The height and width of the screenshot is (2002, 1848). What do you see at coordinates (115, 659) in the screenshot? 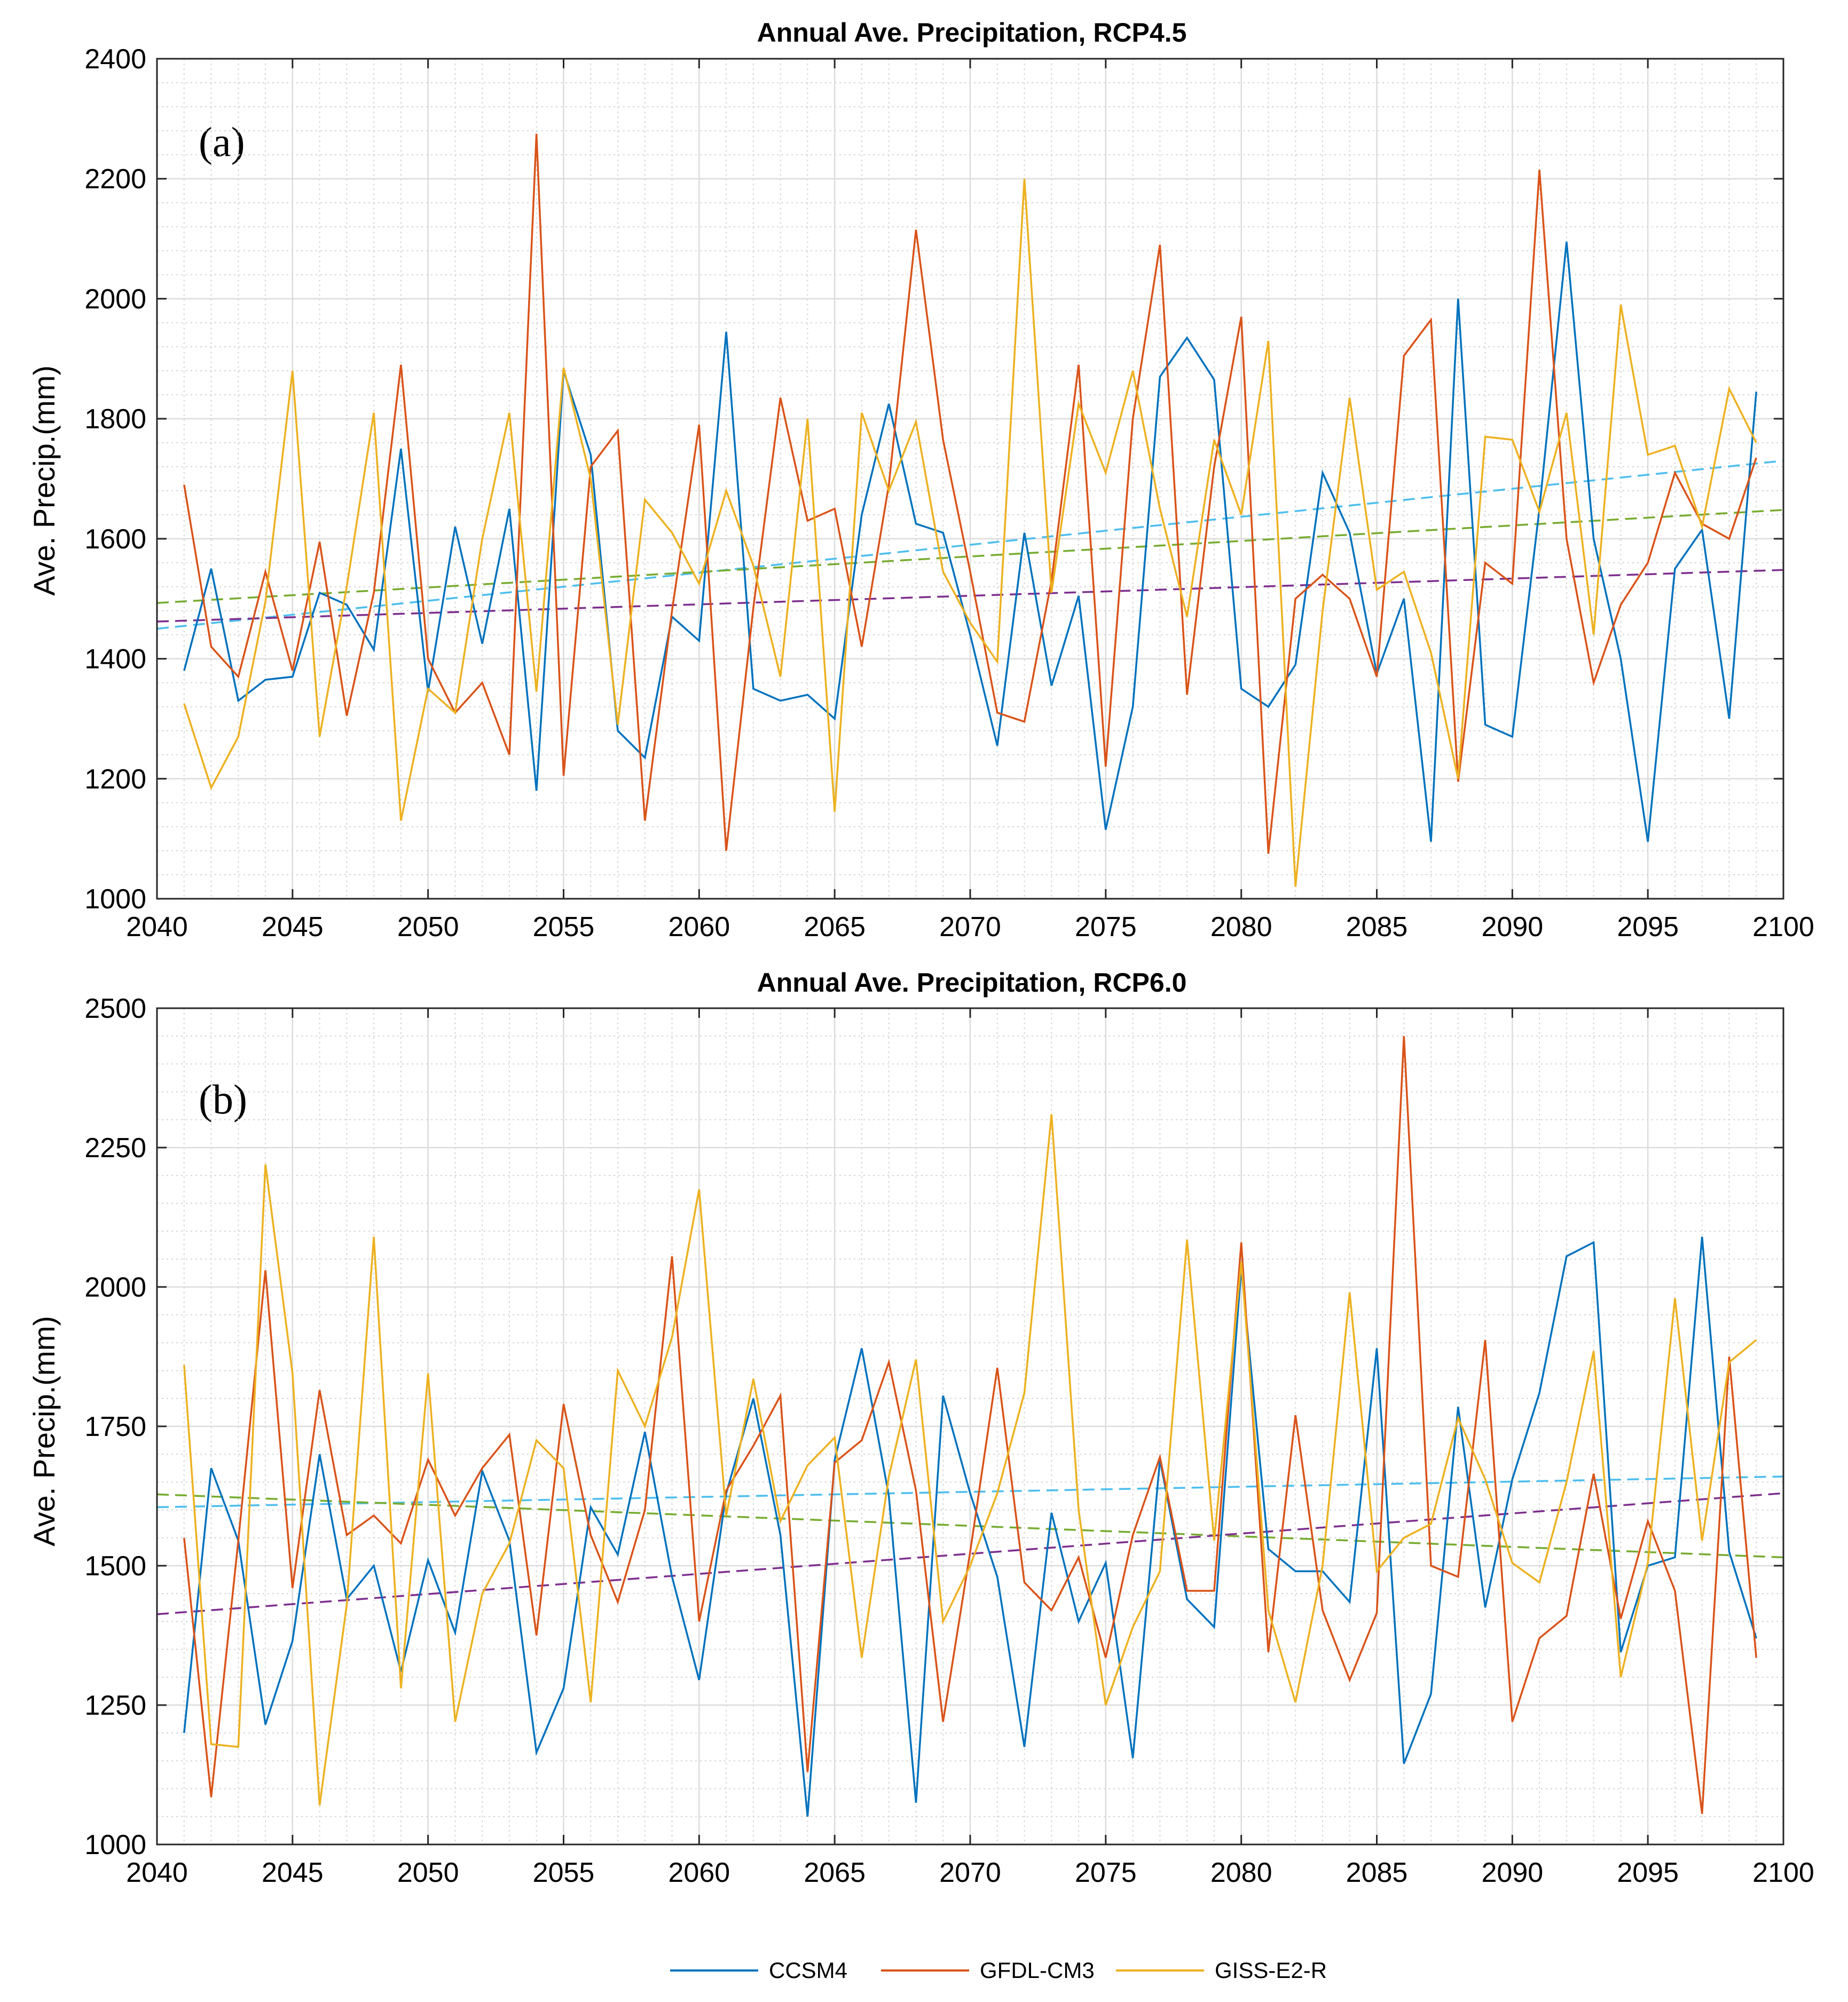
I see `y-tick-label: 1400` at bounding box center [115, 659].